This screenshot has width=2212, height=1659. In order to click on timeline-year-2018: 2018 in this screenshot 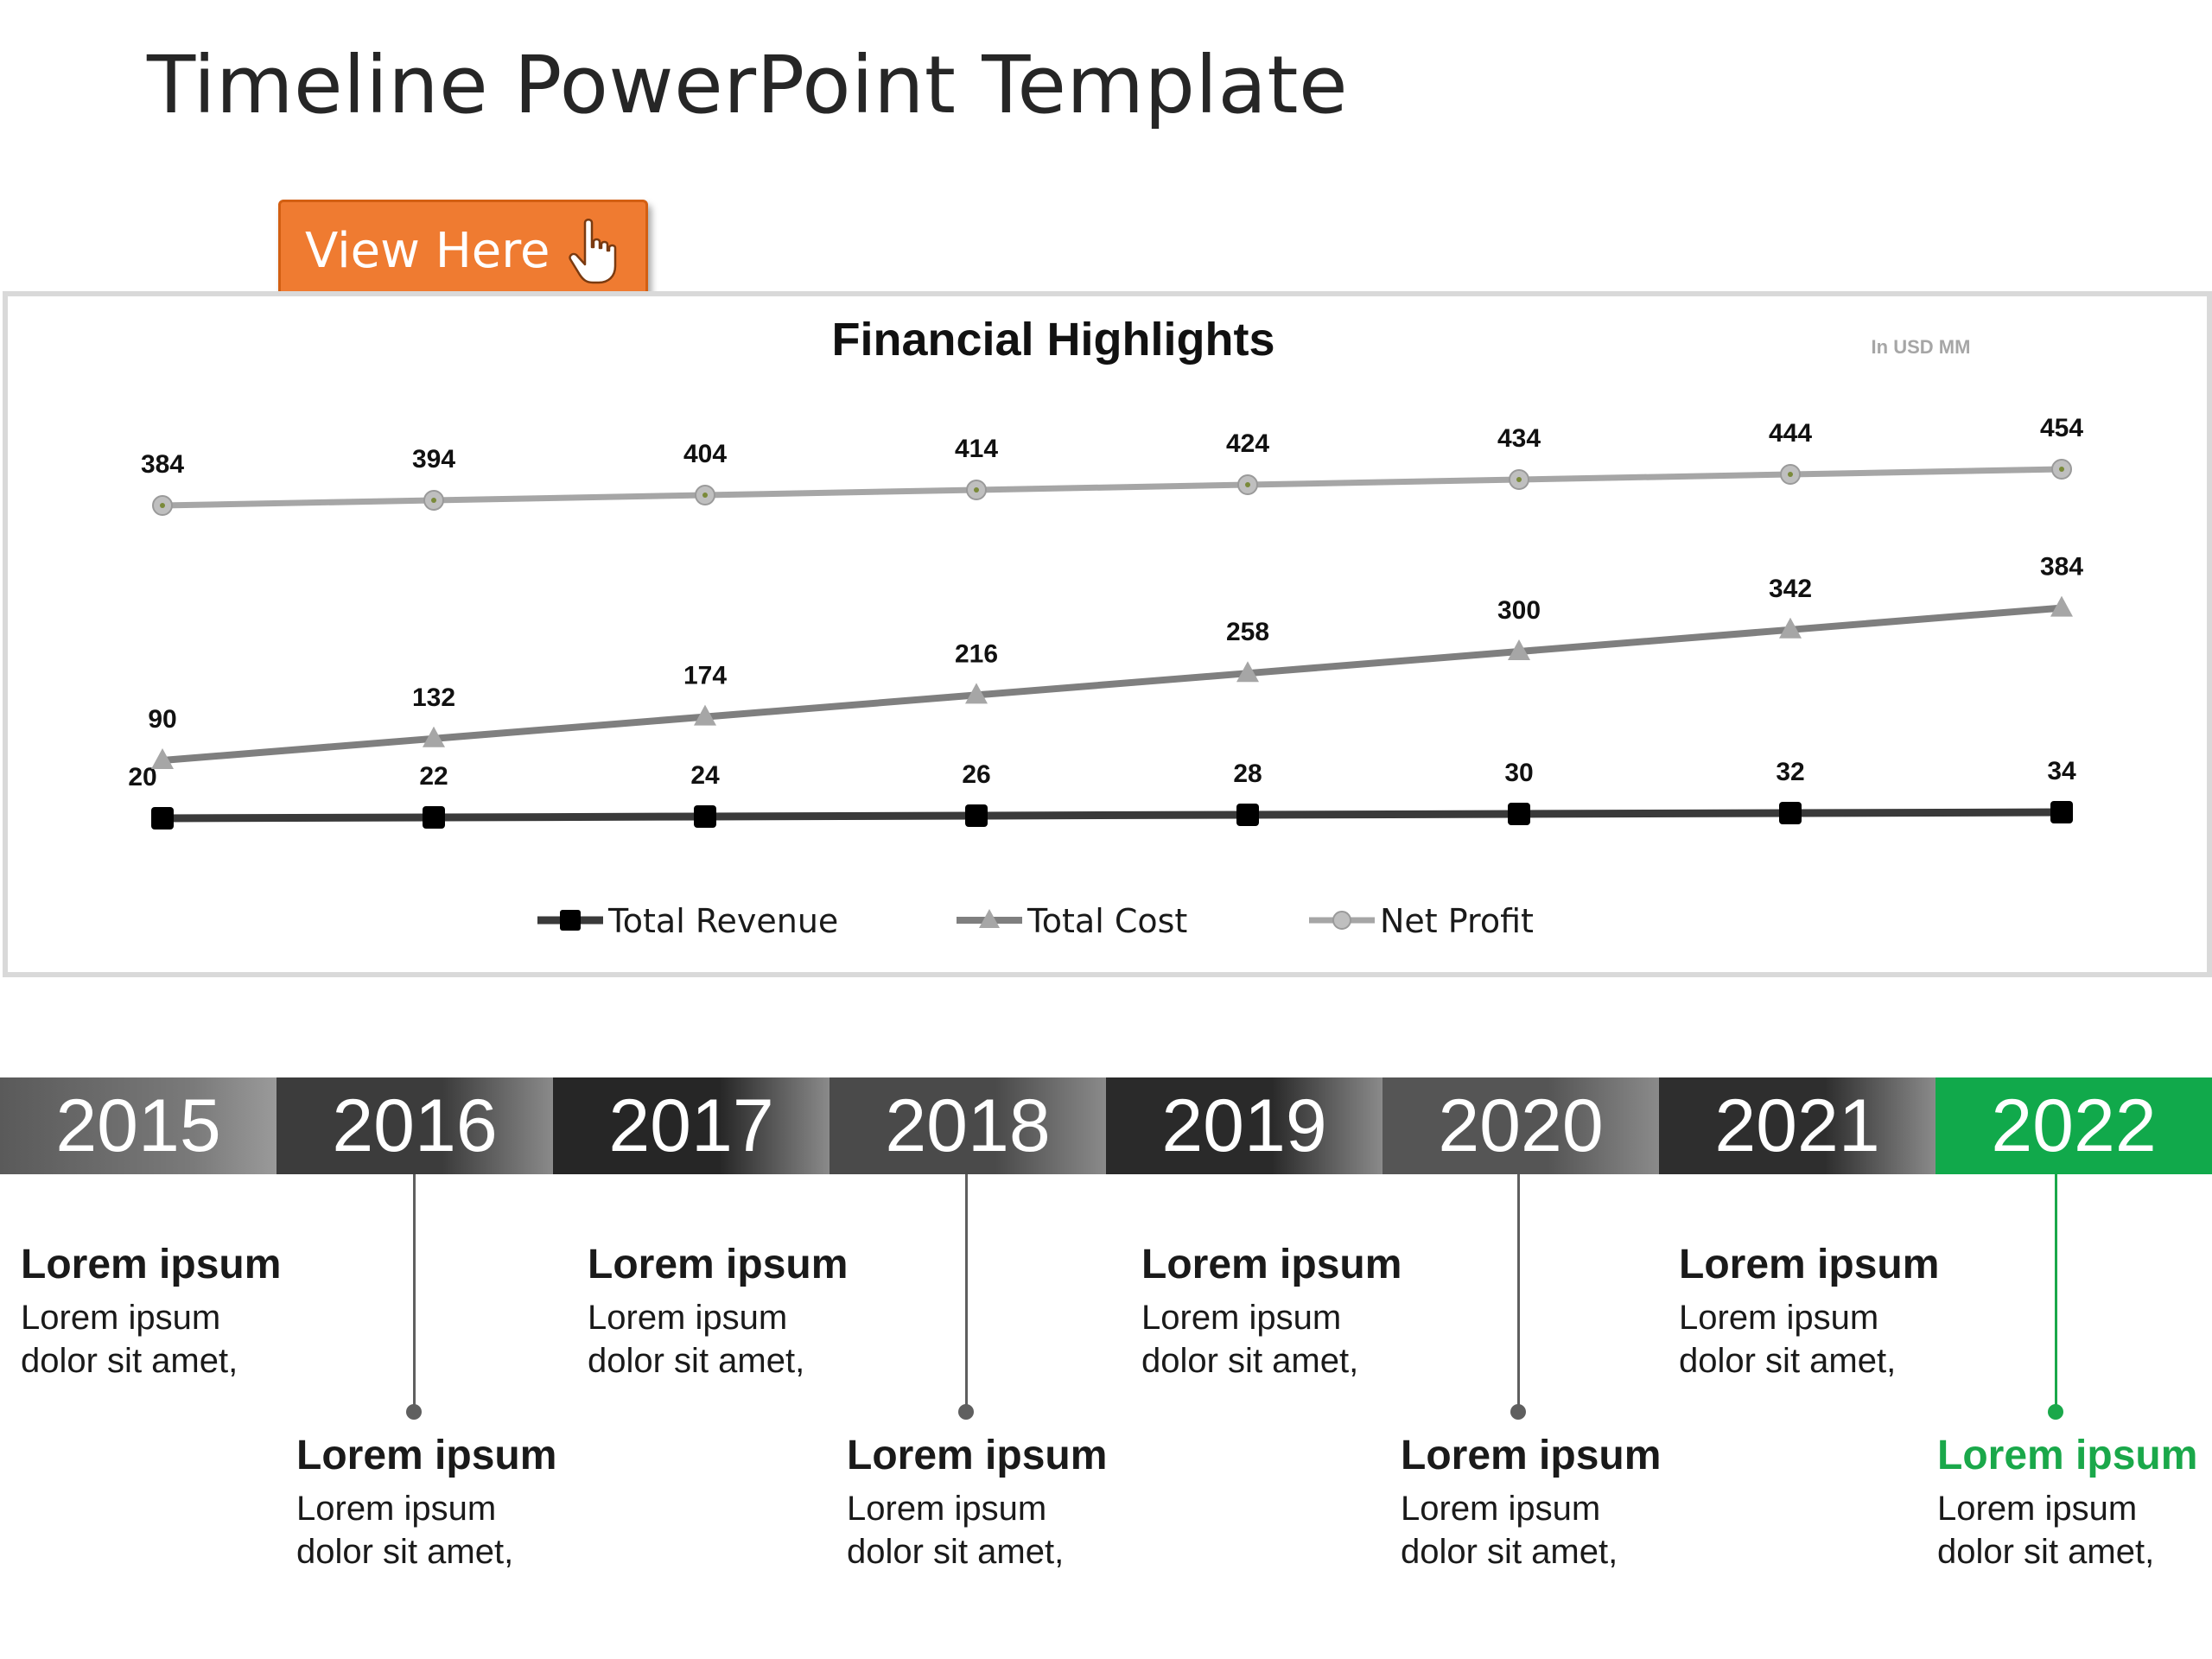, I will do `click(968, 1125)`.